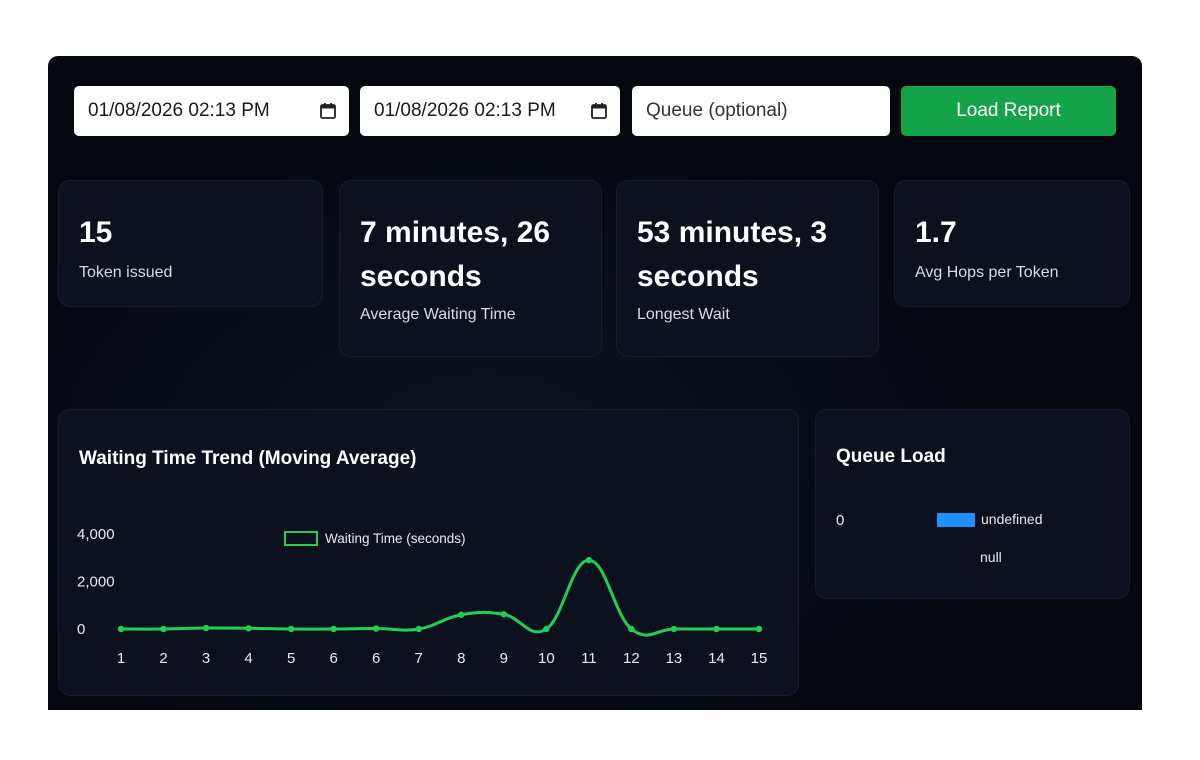 The height and width of the screenshot is (760, 1200). I want to click on queue-axis-zero: 0, so click(840, 520).